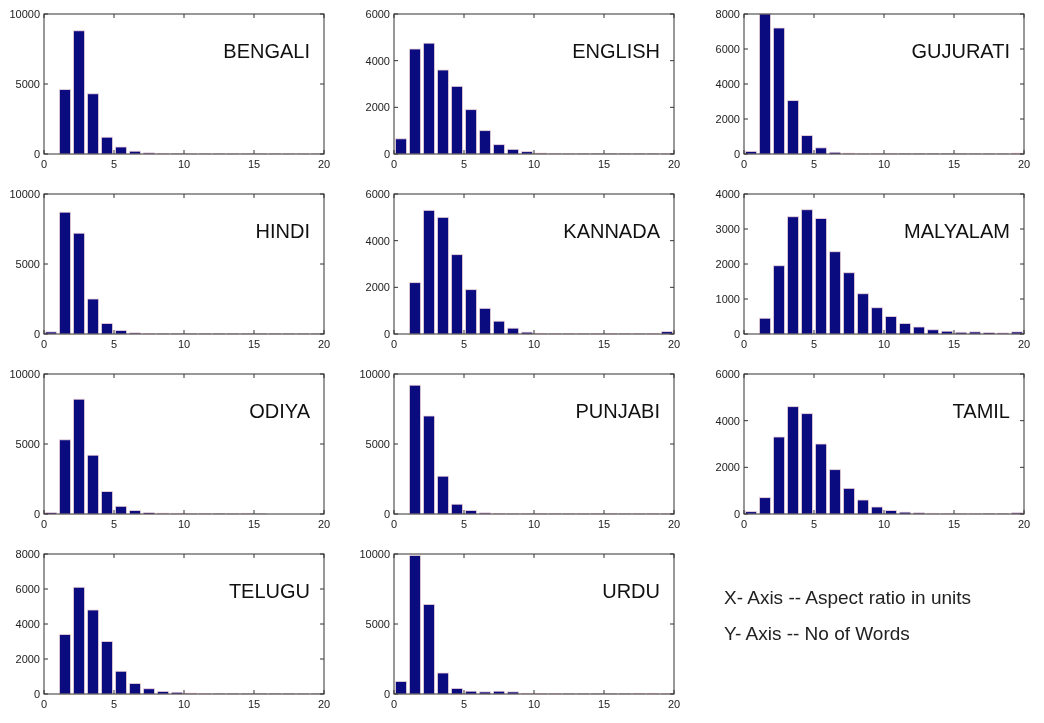 The width and height of the screenshot is (1044, 723). Describe the element at coordinates (981, 411) in the screenshot. I see `text: TAMIL` at that location.